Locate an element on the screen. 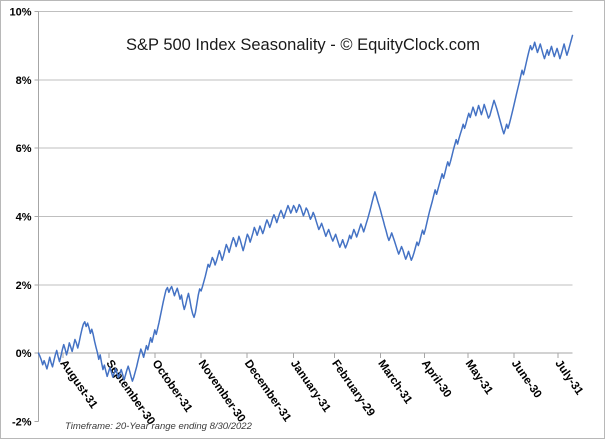 The image size is (605, 439). x-axis-tick-label: September-30 is located at coordinates (129, 392).